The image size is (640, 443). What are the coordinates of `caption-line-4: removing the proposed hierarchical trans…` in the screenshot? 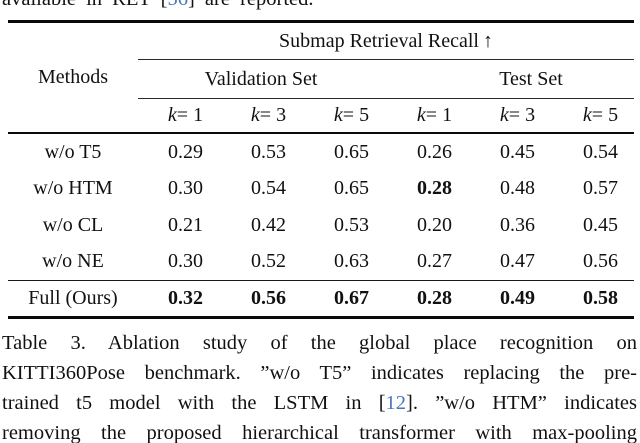 It's located at (319, 432).